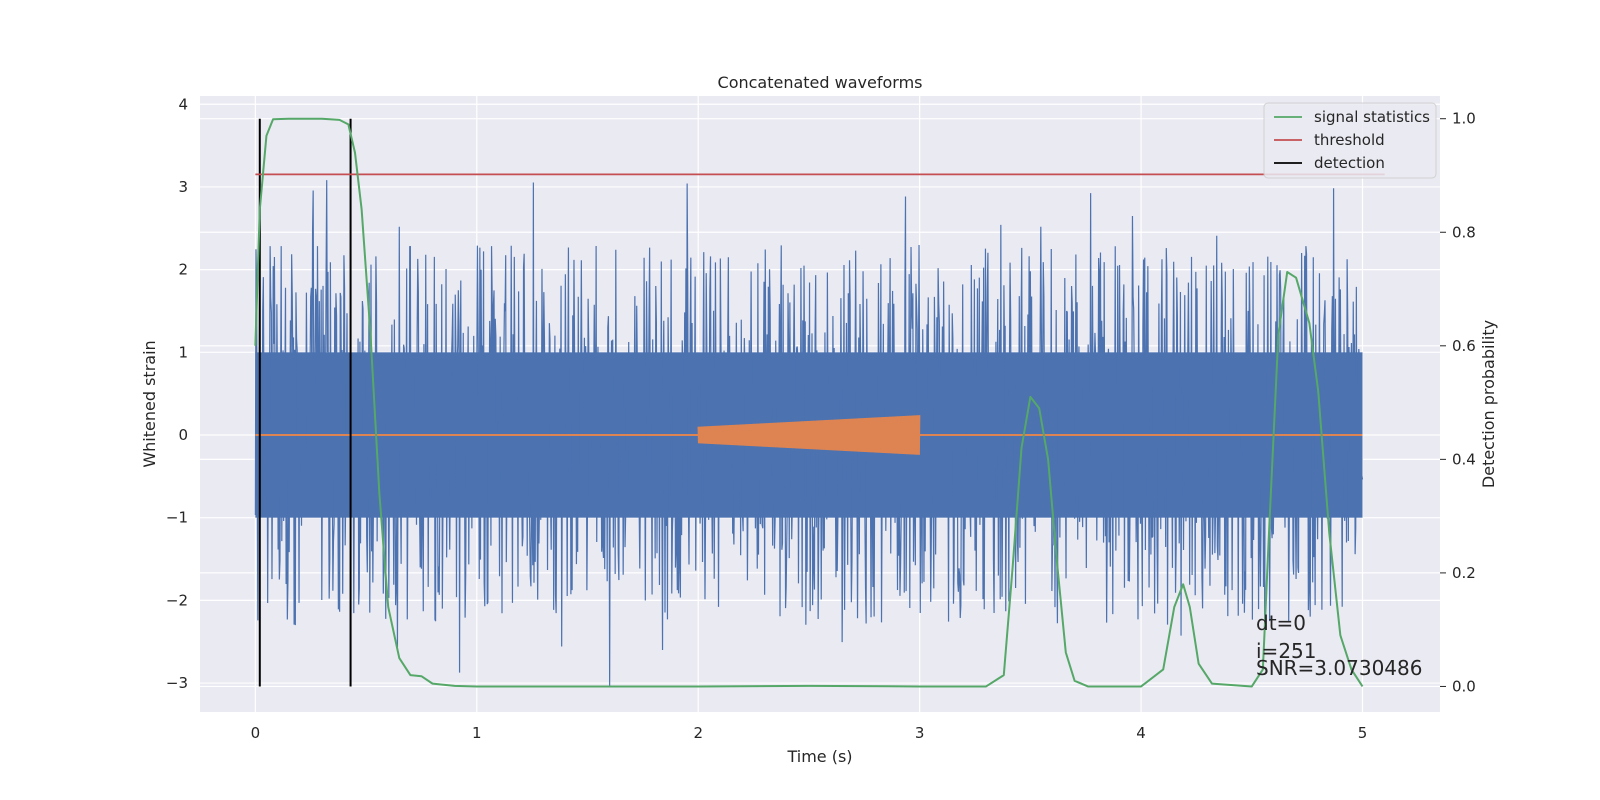 This screenshot has height=800, width=1600. I want to click on annotation-index: i=251, so click(1286, 651).